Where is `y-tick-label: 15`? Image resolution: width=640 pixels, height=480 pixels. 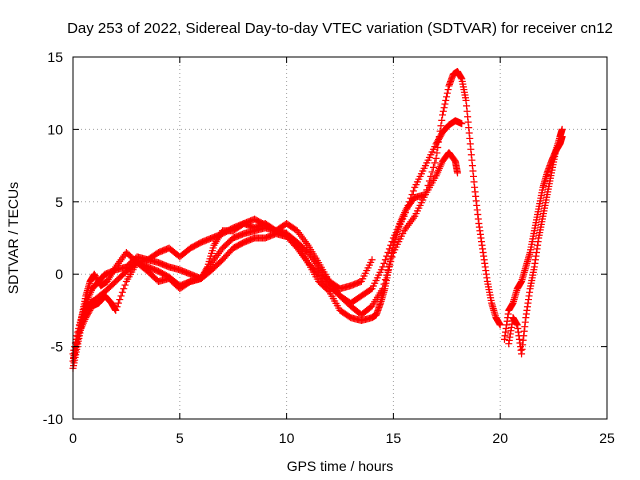 y-tick-label: 15 is located at coordinates (55, 57).